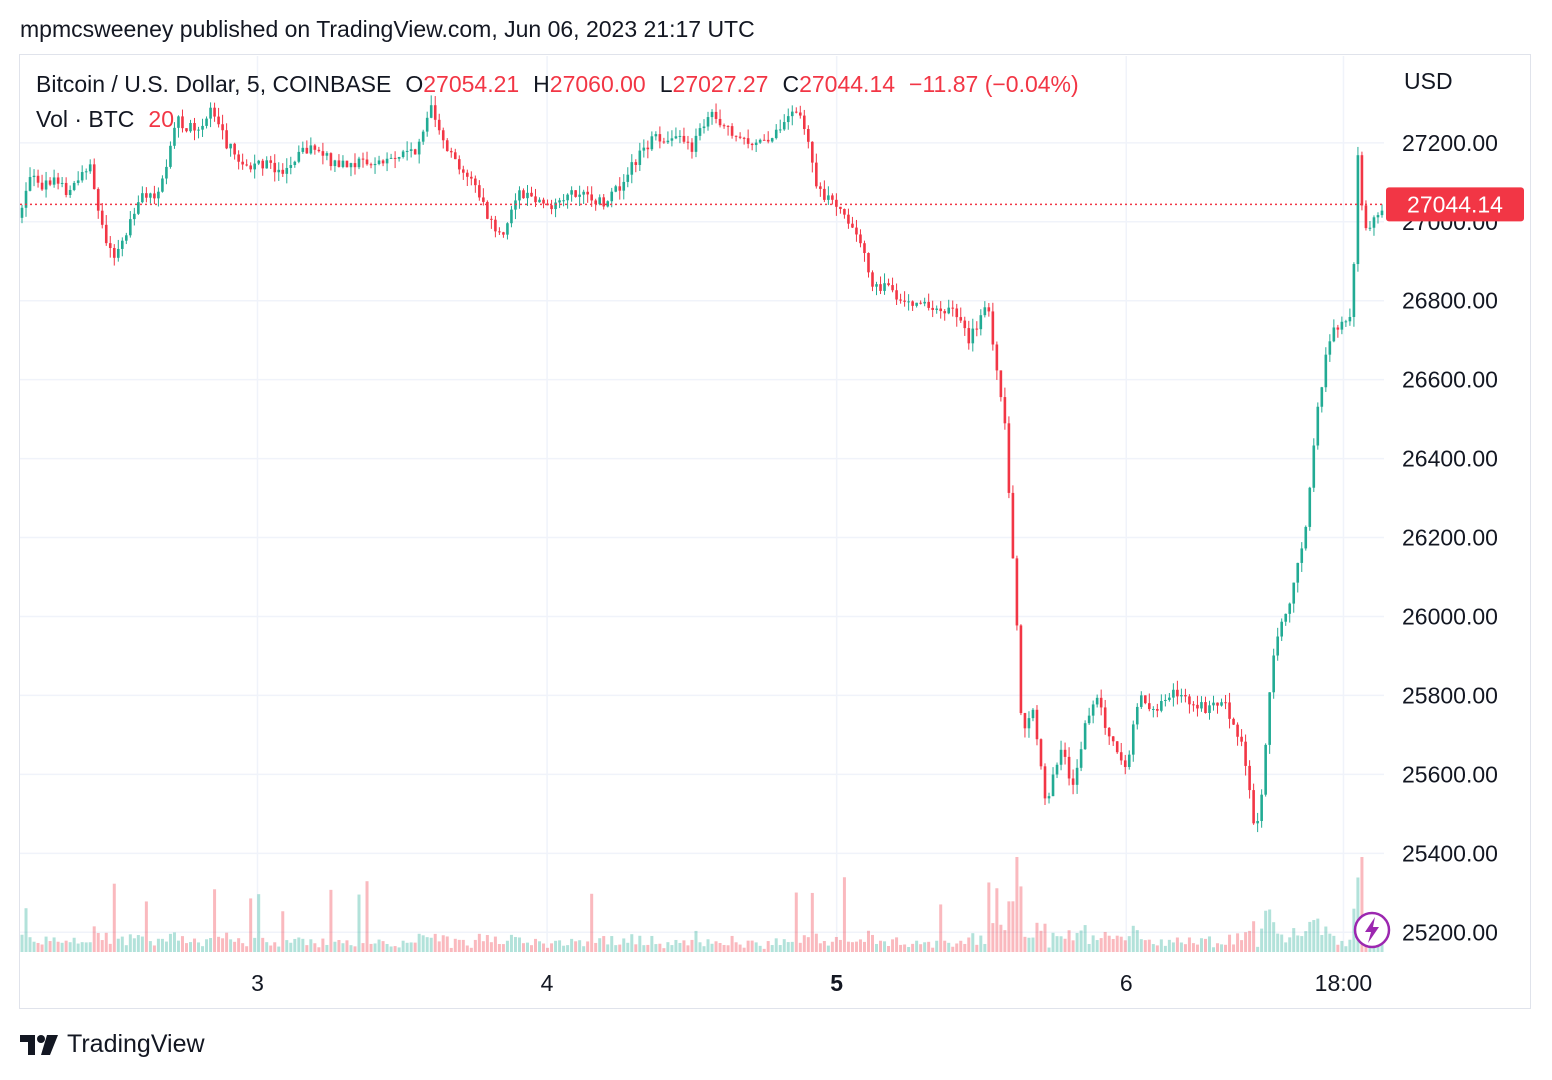 This screenshot has width=1552, height=1080. What do you see at coordinates (112, 1044) in the screenshot?
I see `footer-brand: TradingView` at bounding box center [112, 1044].